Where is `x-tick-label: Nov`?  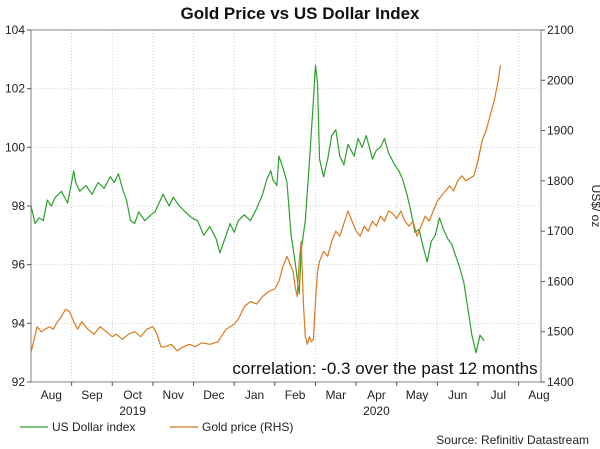
x-tick-label: Nov is located at coordinates (173, 395).